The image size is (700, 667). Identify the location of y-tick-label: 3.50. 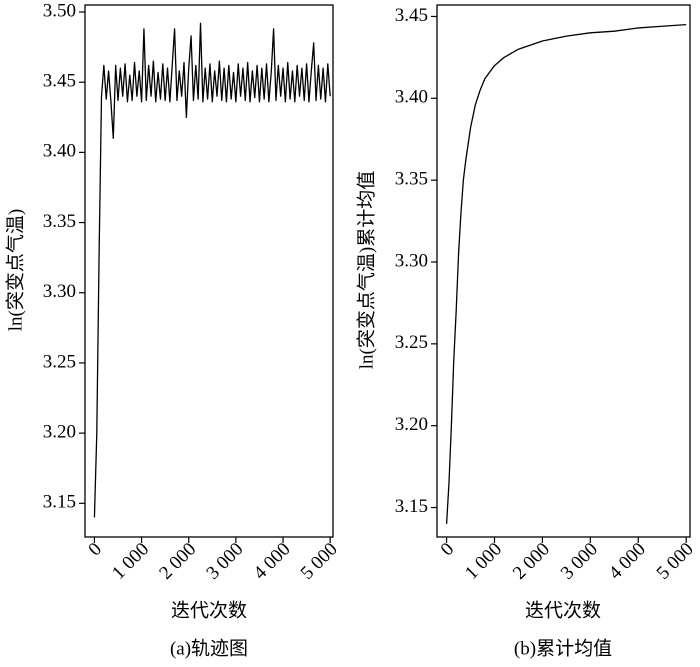
(59, 10).